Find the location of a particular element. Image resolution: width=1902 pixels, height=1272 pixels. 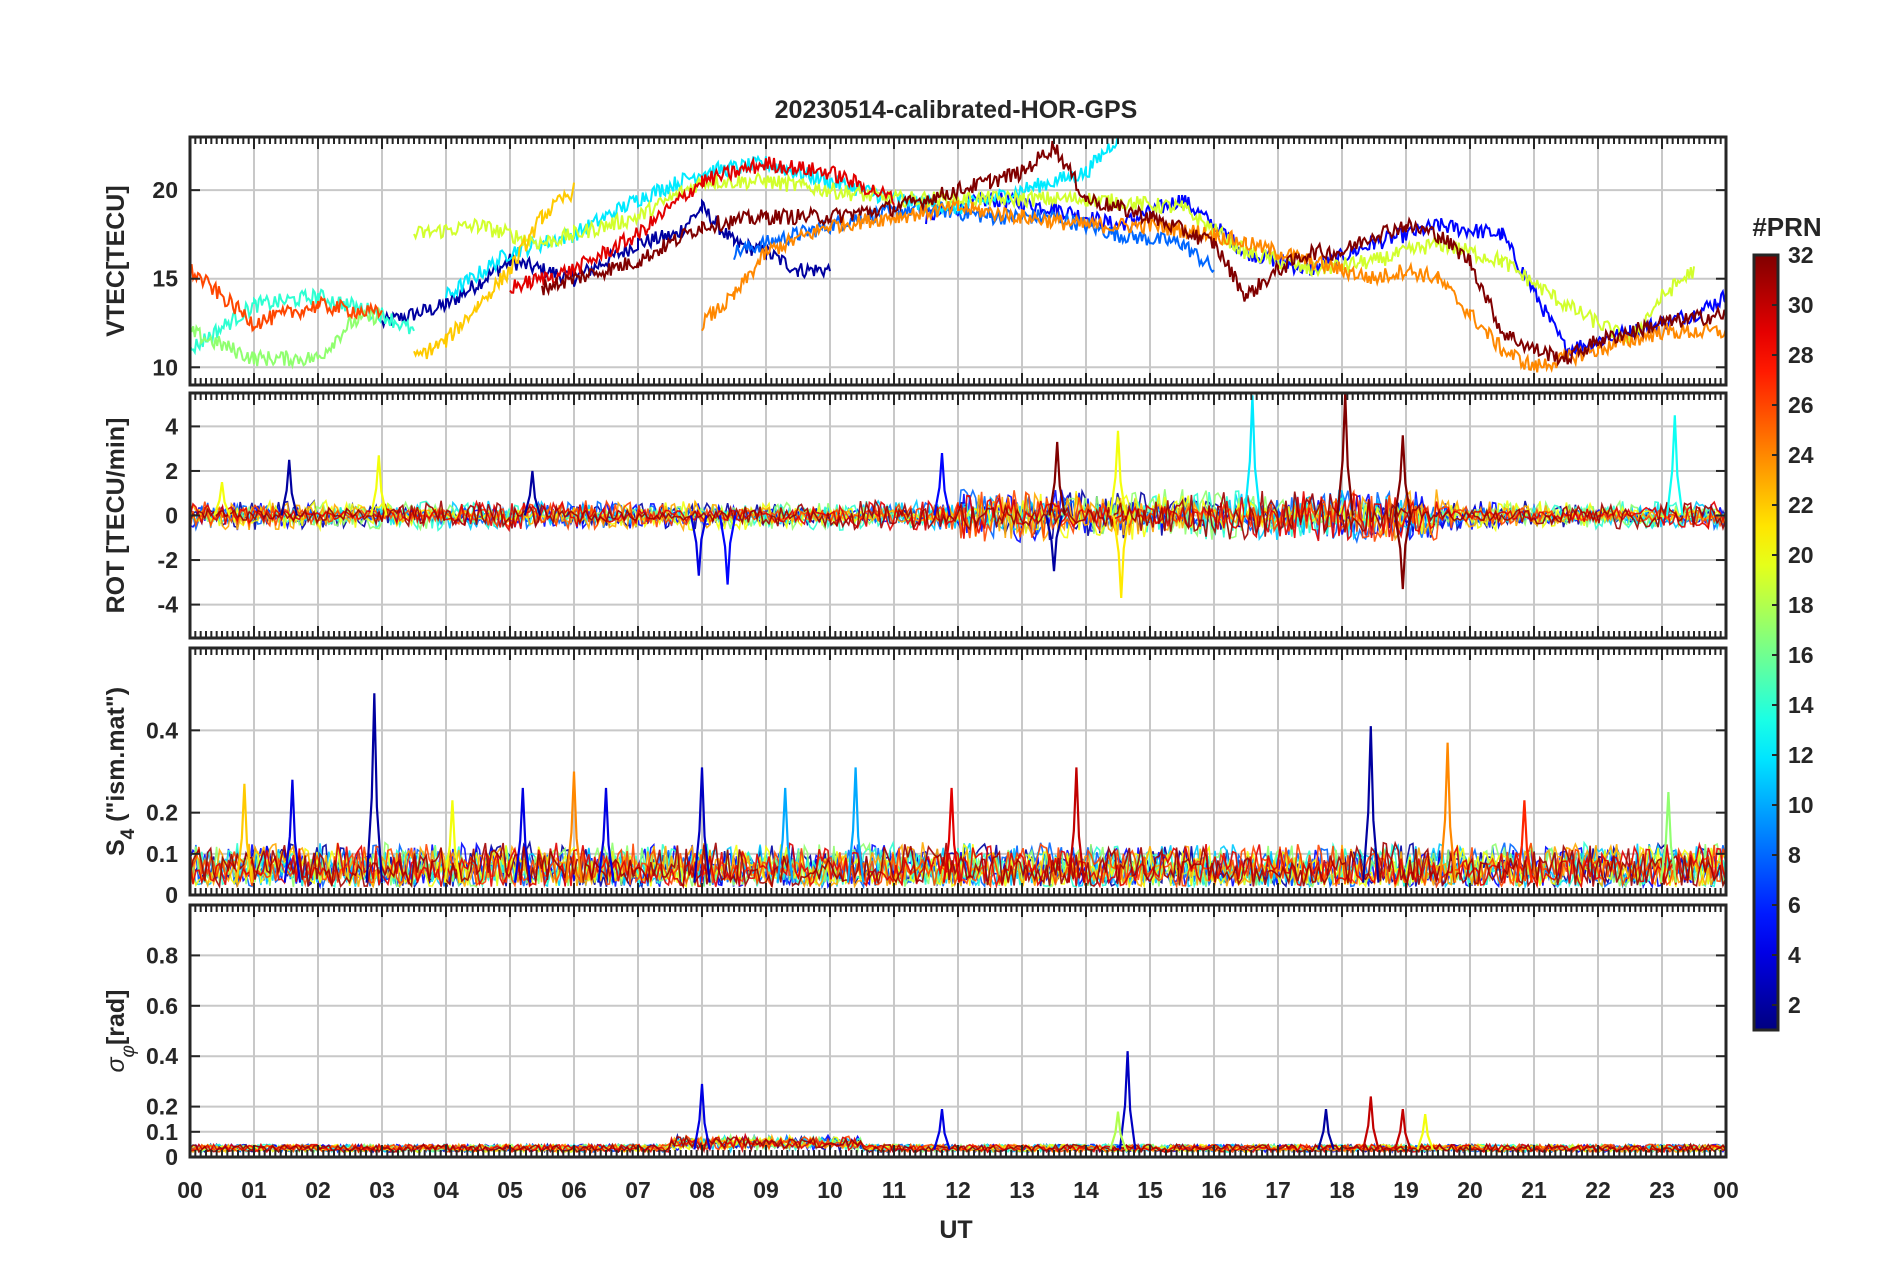

x-tick-label: 02 is located at coordinates (318, 1190).